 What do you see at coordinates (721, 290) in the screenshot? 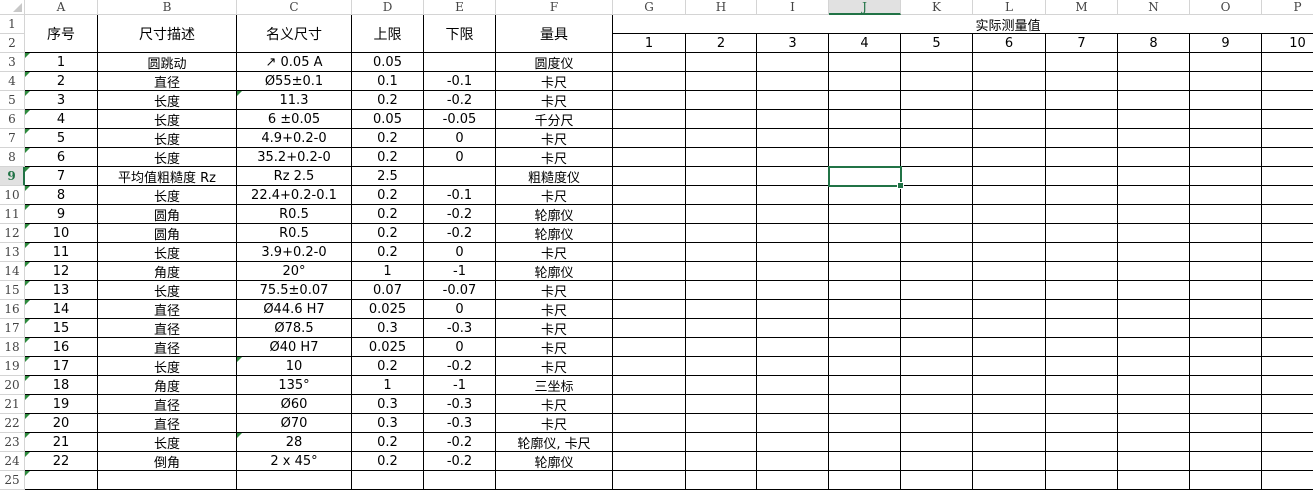
I see `cell-H15` at bounding box center [721, 290].